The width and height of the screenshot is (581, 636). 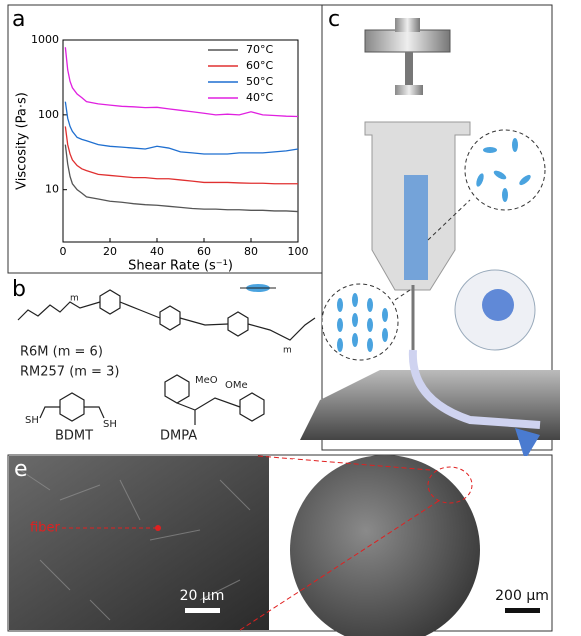 I want to click on y-tick-label: 1000, so click(x=45, y=39).